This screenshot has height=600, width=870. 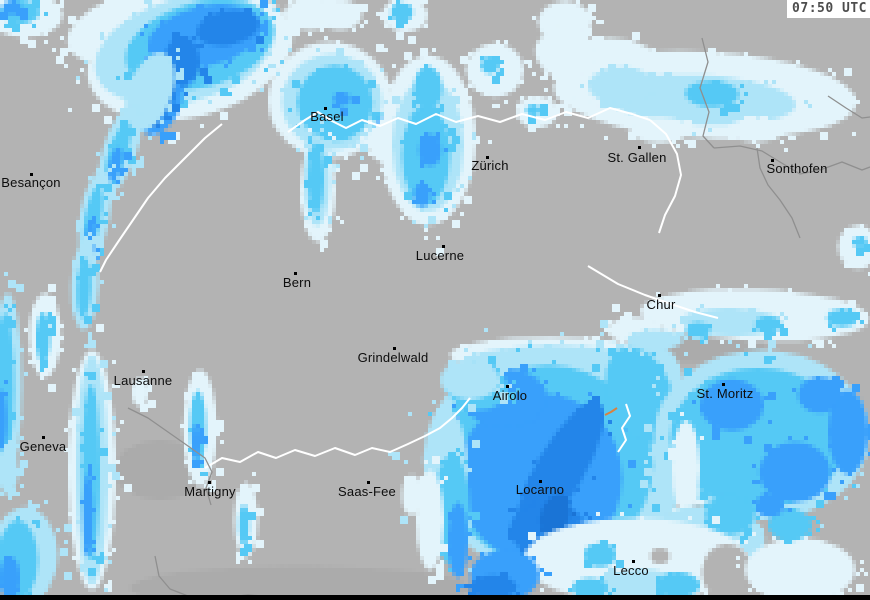 What do you see at coordinates (367, 491) in the screenshot?
I see `city-label: Saas-Fee` at bounding box center [367, 491].